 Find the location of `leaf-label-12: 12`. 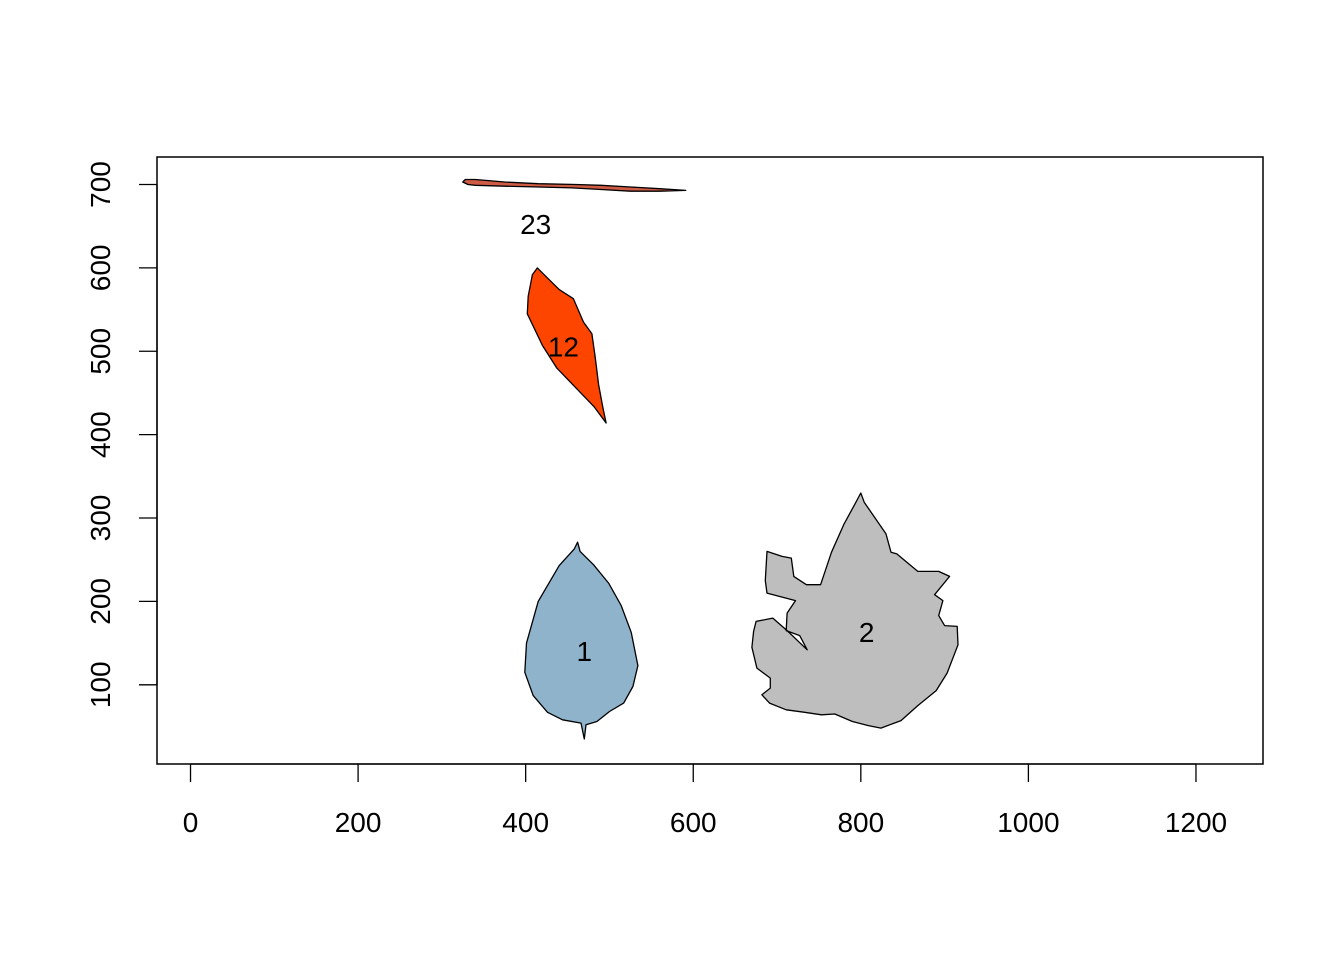

leaf-label-12: 12 is located at coordinates (563, 347).